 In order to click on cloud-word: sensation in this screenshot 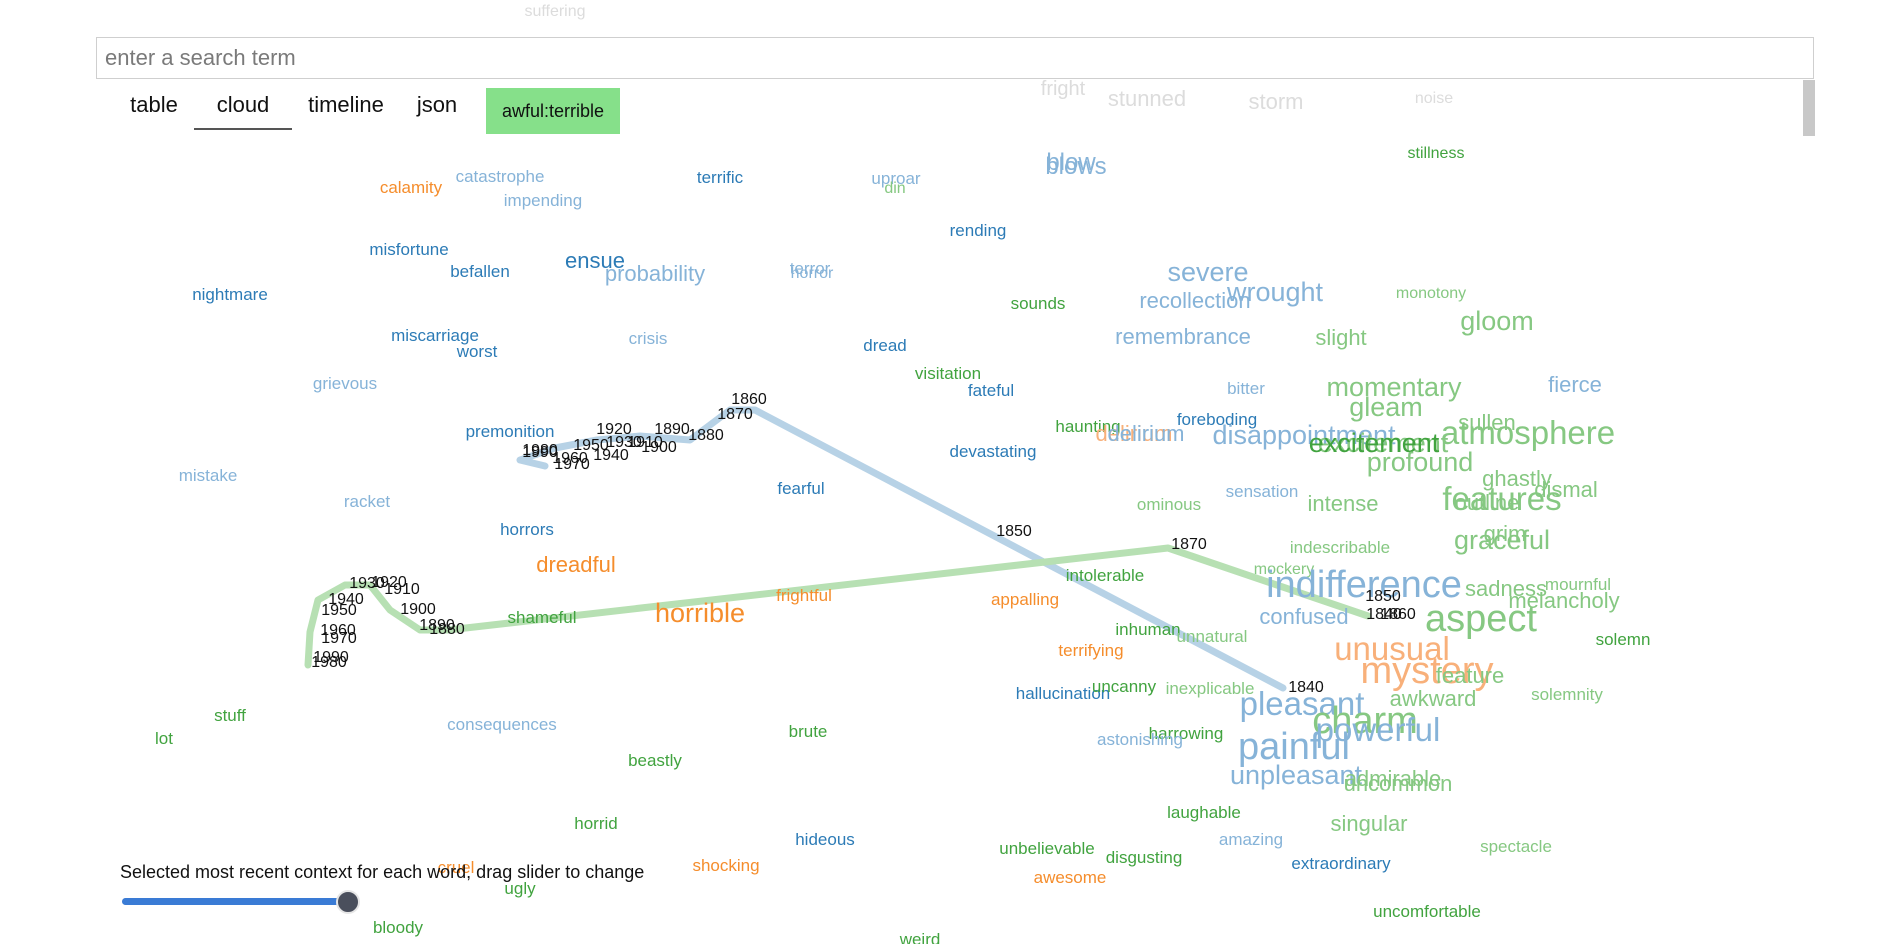, I will do `click(1262, 491)`.